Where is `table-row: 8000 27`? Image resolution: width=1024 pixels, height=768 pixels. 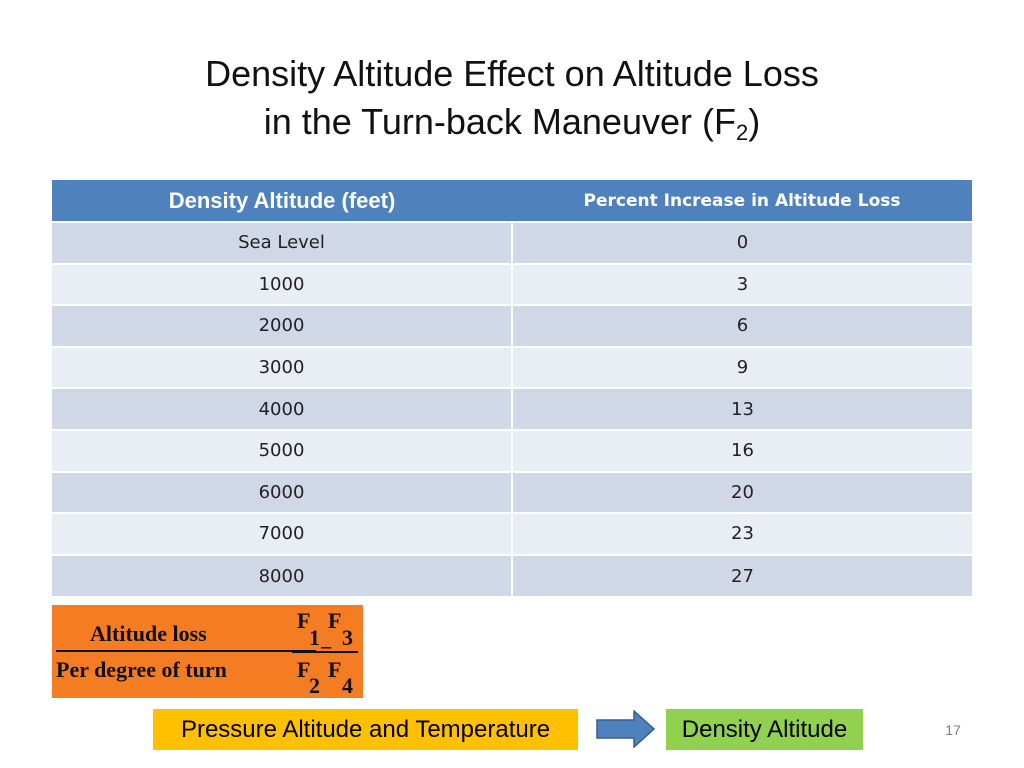
table-row: 8000 27 is located at coordinates (512, 575).